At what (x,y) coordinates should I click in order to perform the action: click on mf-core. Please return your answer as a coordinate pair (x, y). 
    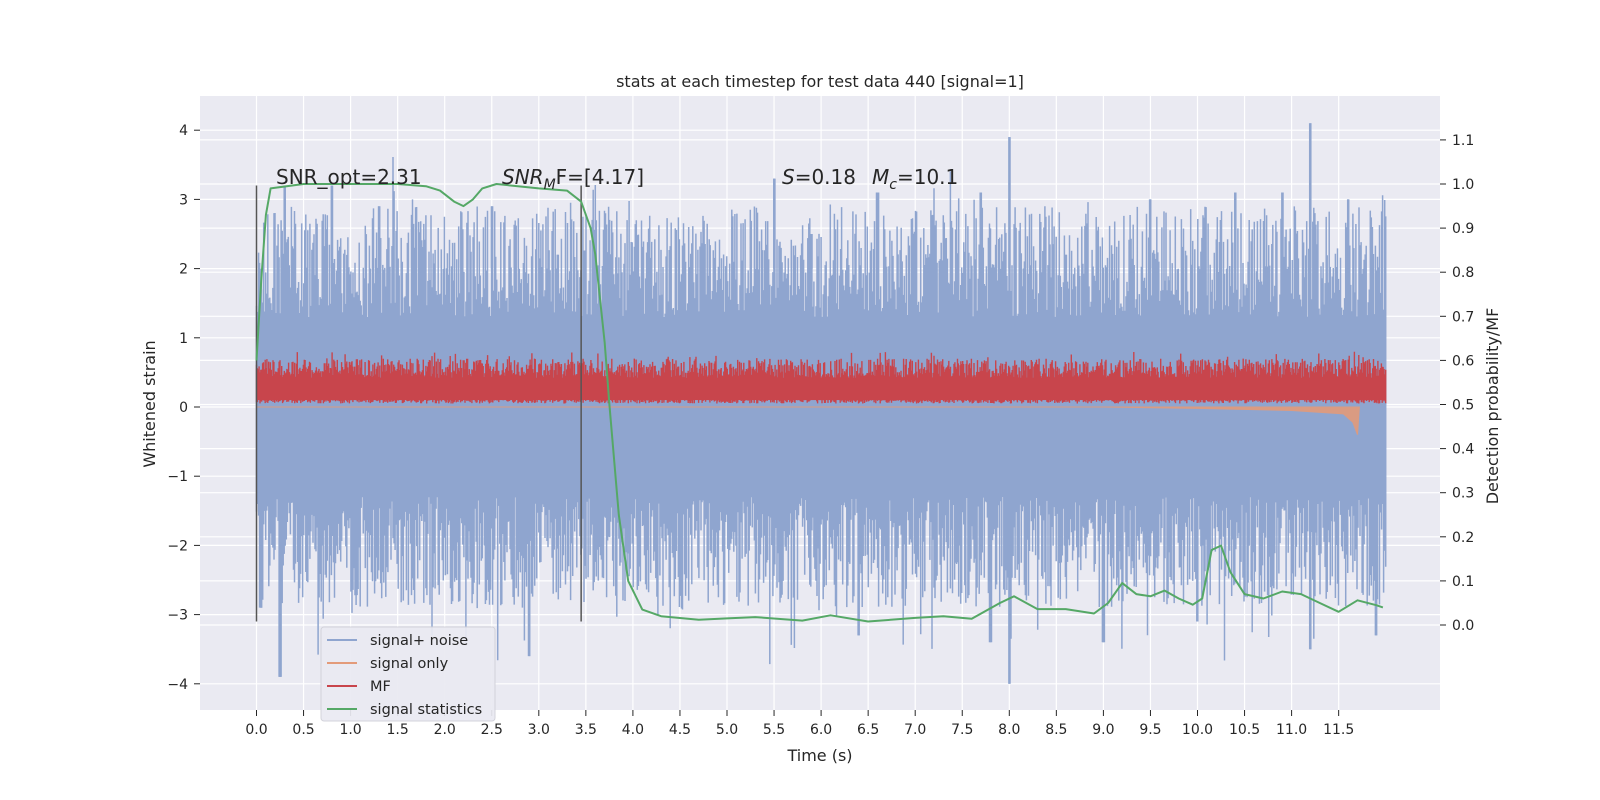
    Looking at the image, I should click on (821, 389).